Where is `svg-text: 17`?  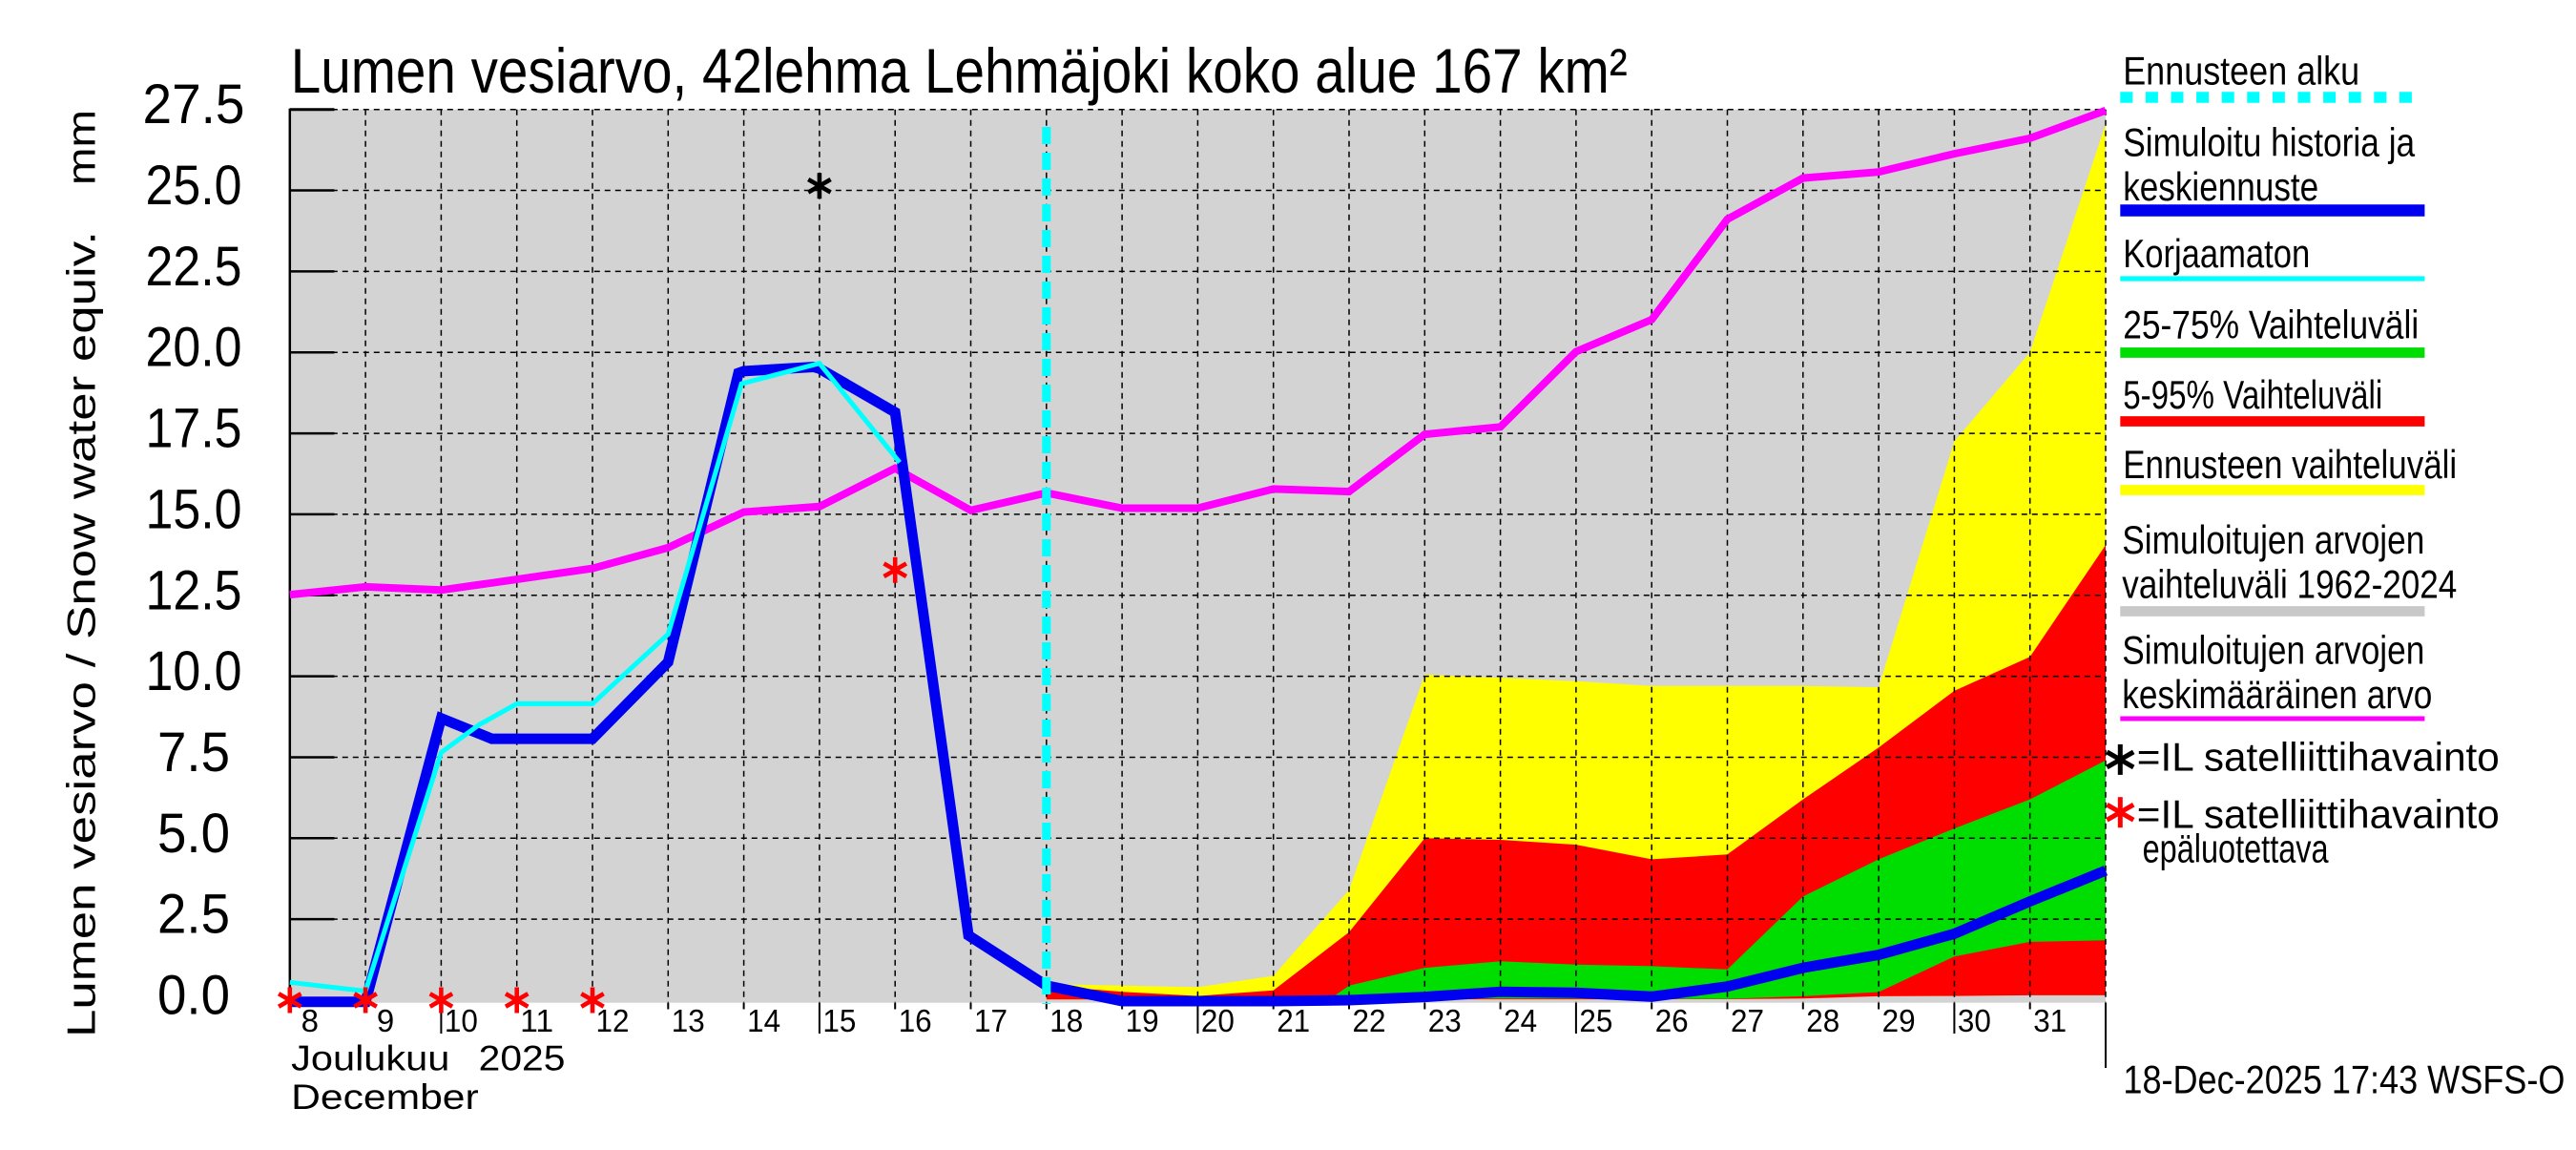 svg-text: 17 is located at coordinates (991, 1020).